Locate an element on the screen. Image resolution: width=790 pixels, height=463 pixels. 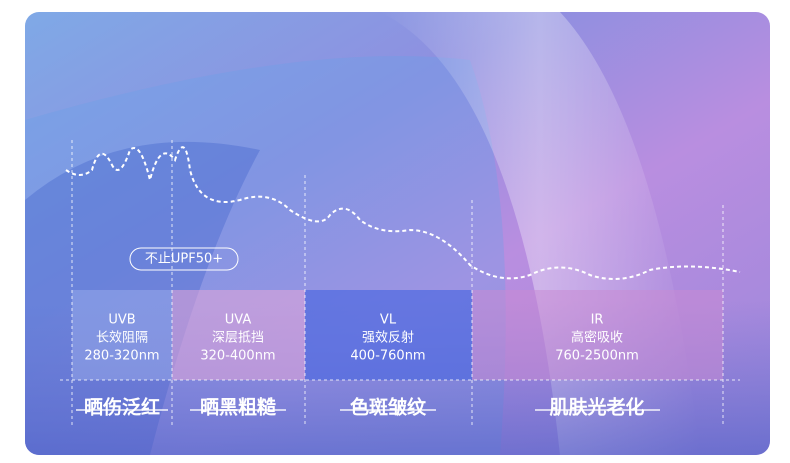
badge-frame is located at coordinates (184, 259).